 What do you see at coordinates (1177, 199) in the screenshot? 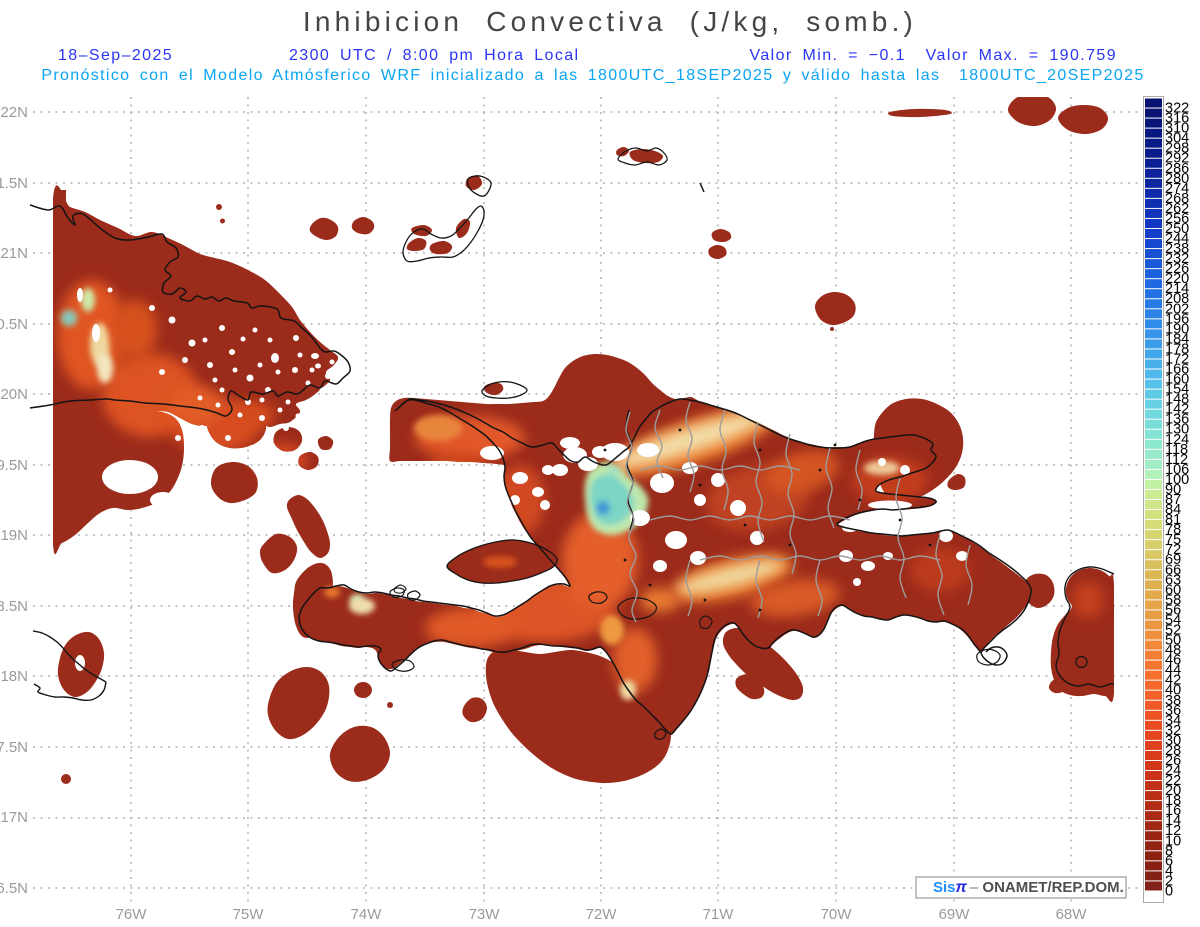
I see `svg-text: 268` at bounding box center [1177, 199].